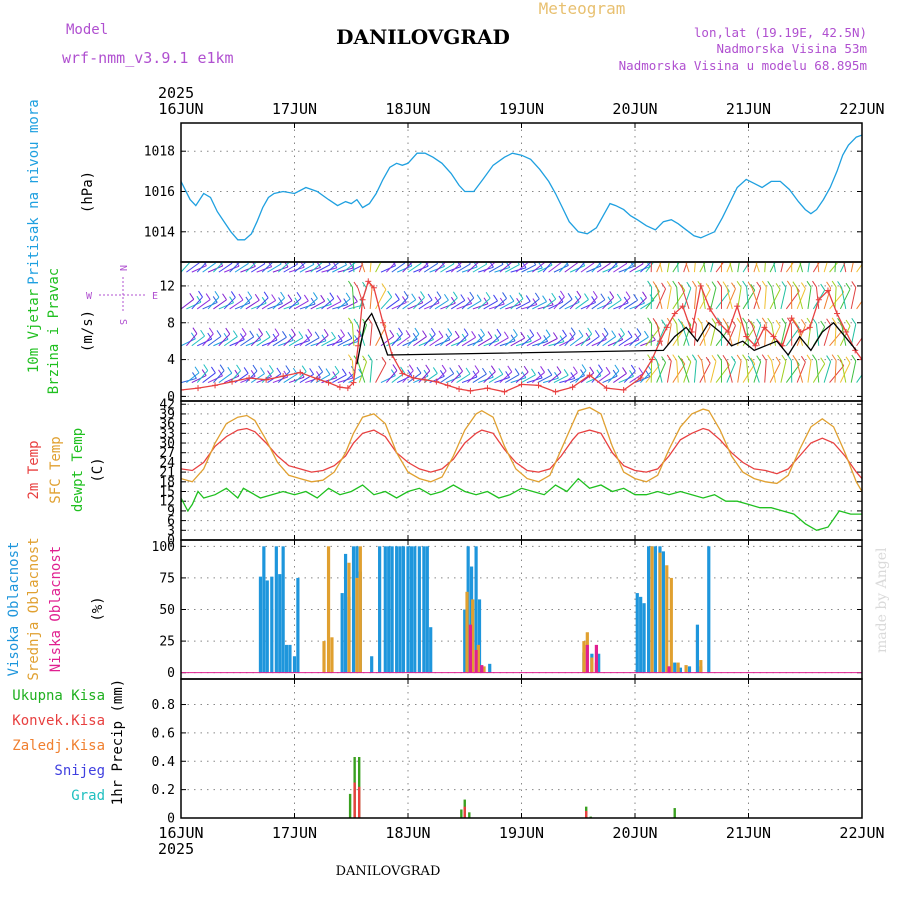  I want to click on y-tick-label: 33, so click(167, 434).